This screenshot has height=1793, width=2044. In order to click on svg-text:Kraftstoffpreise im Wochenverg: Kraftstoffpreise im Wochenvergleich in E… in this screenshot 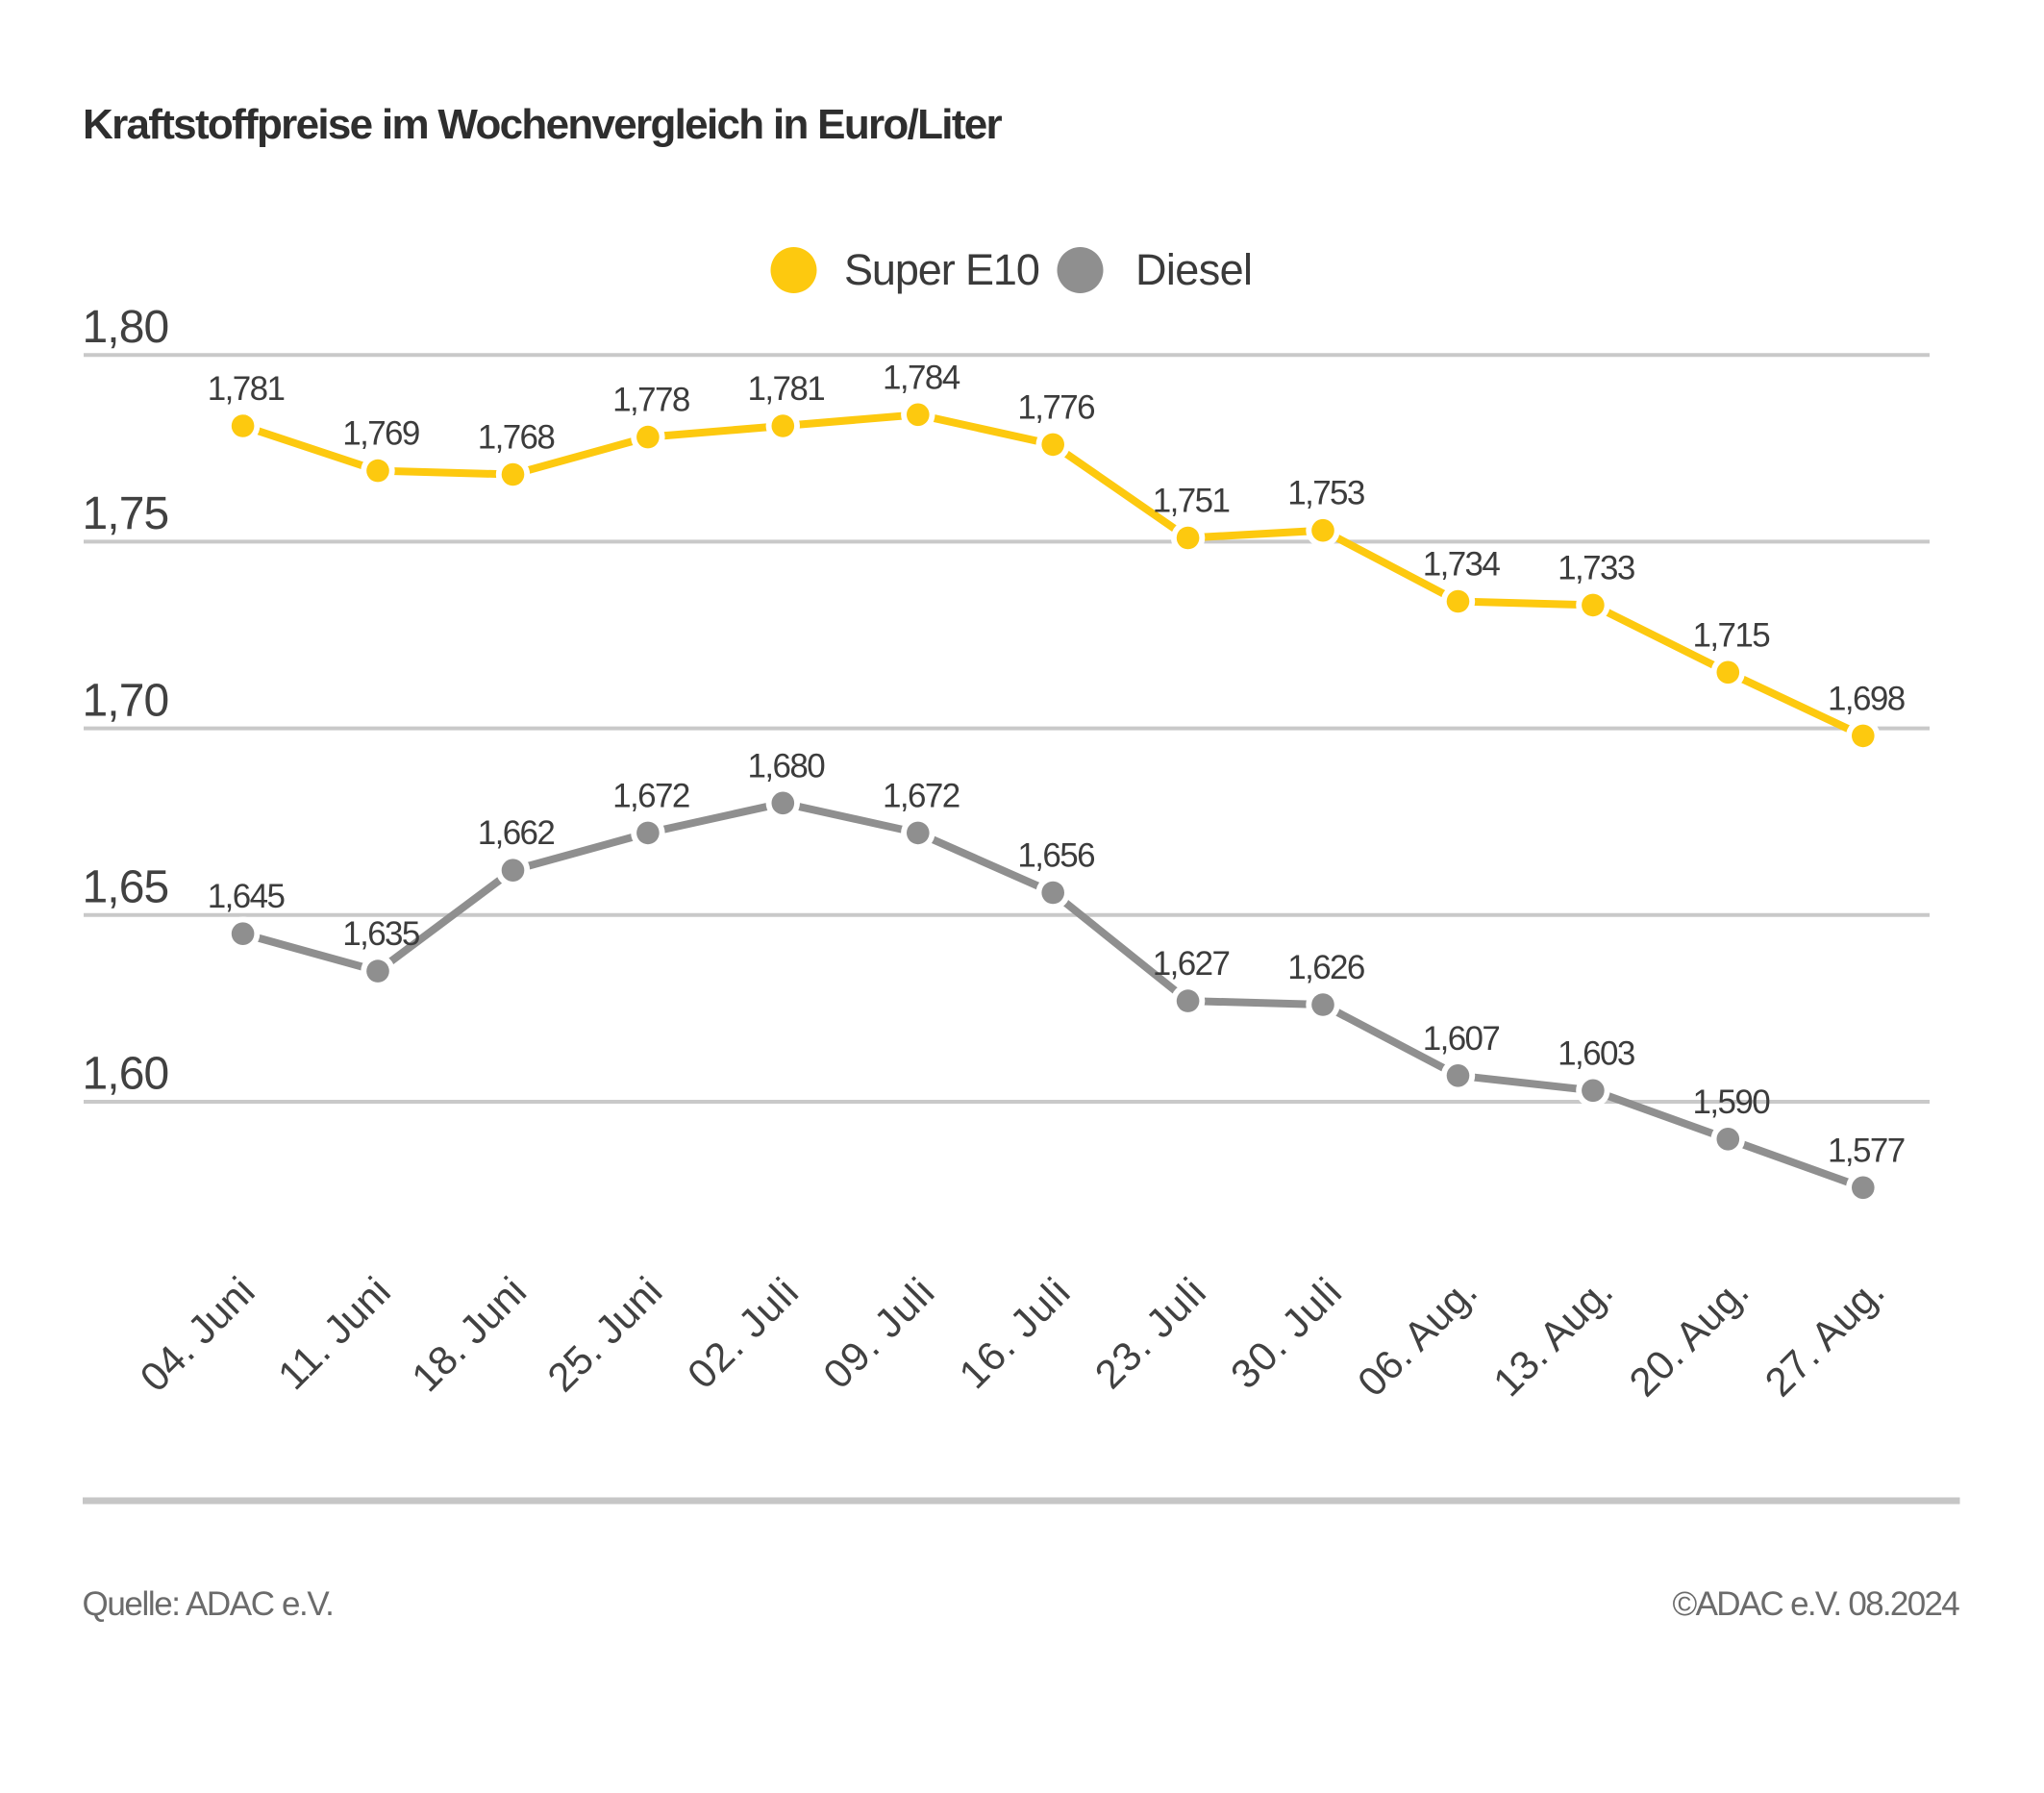, I will do `click(543, 124)`.